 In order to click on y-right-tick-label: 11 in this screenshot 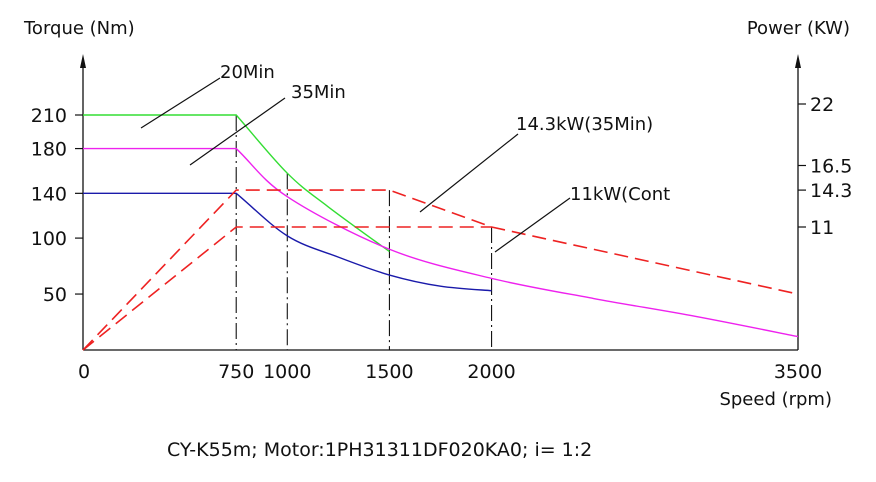, I will do `click(822, 228)`.